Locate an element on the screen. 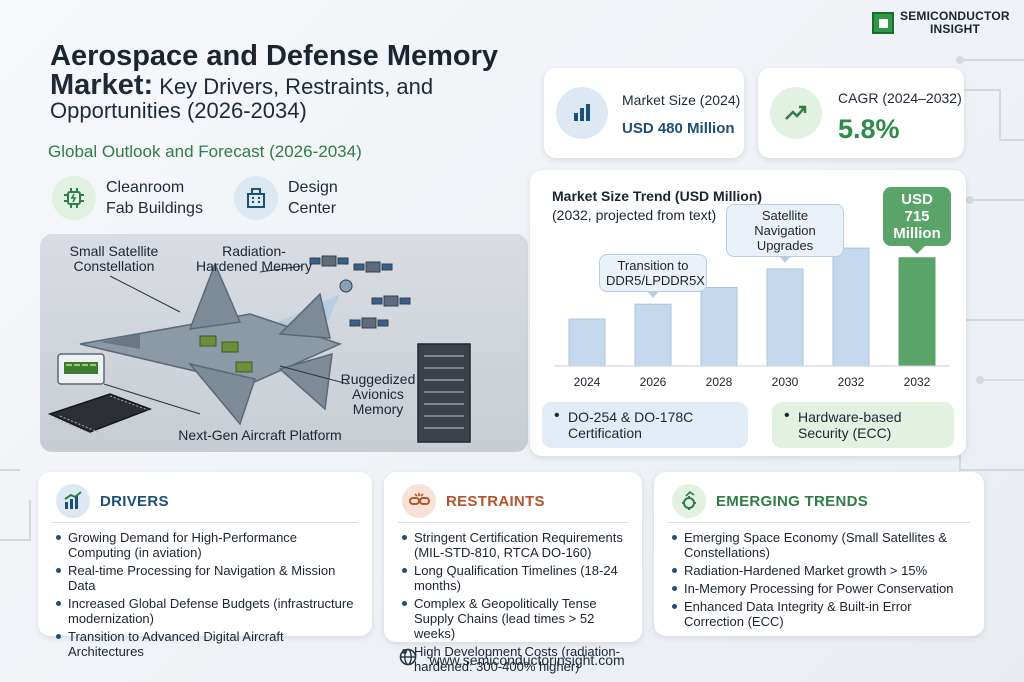  cagr-label: CAGR (2024–2032) is located at coordinates (900, 98).